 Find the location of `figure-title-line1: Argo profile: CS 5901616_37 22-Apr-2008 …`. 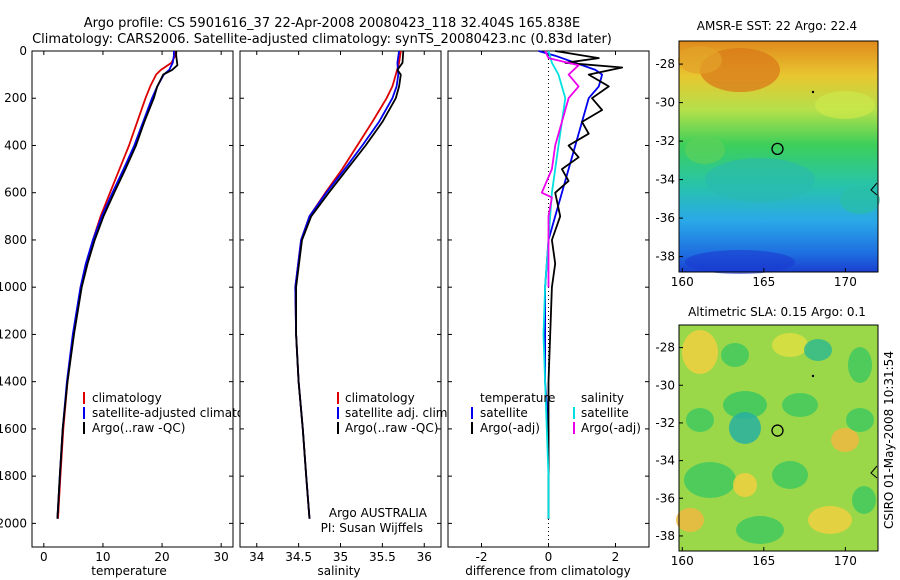

figure-title-line1: Argo profile: CS 5901616_37 22-Apr-2008 … is located at coordinates (332, 23).